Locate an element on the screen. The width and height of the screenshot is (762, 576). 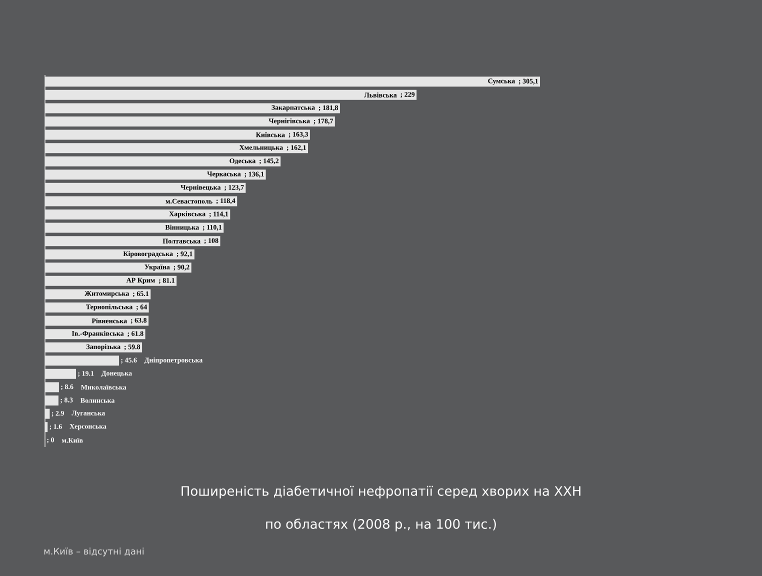
text: м.Київ – відсутні дані is located at coordinates (94, 552).